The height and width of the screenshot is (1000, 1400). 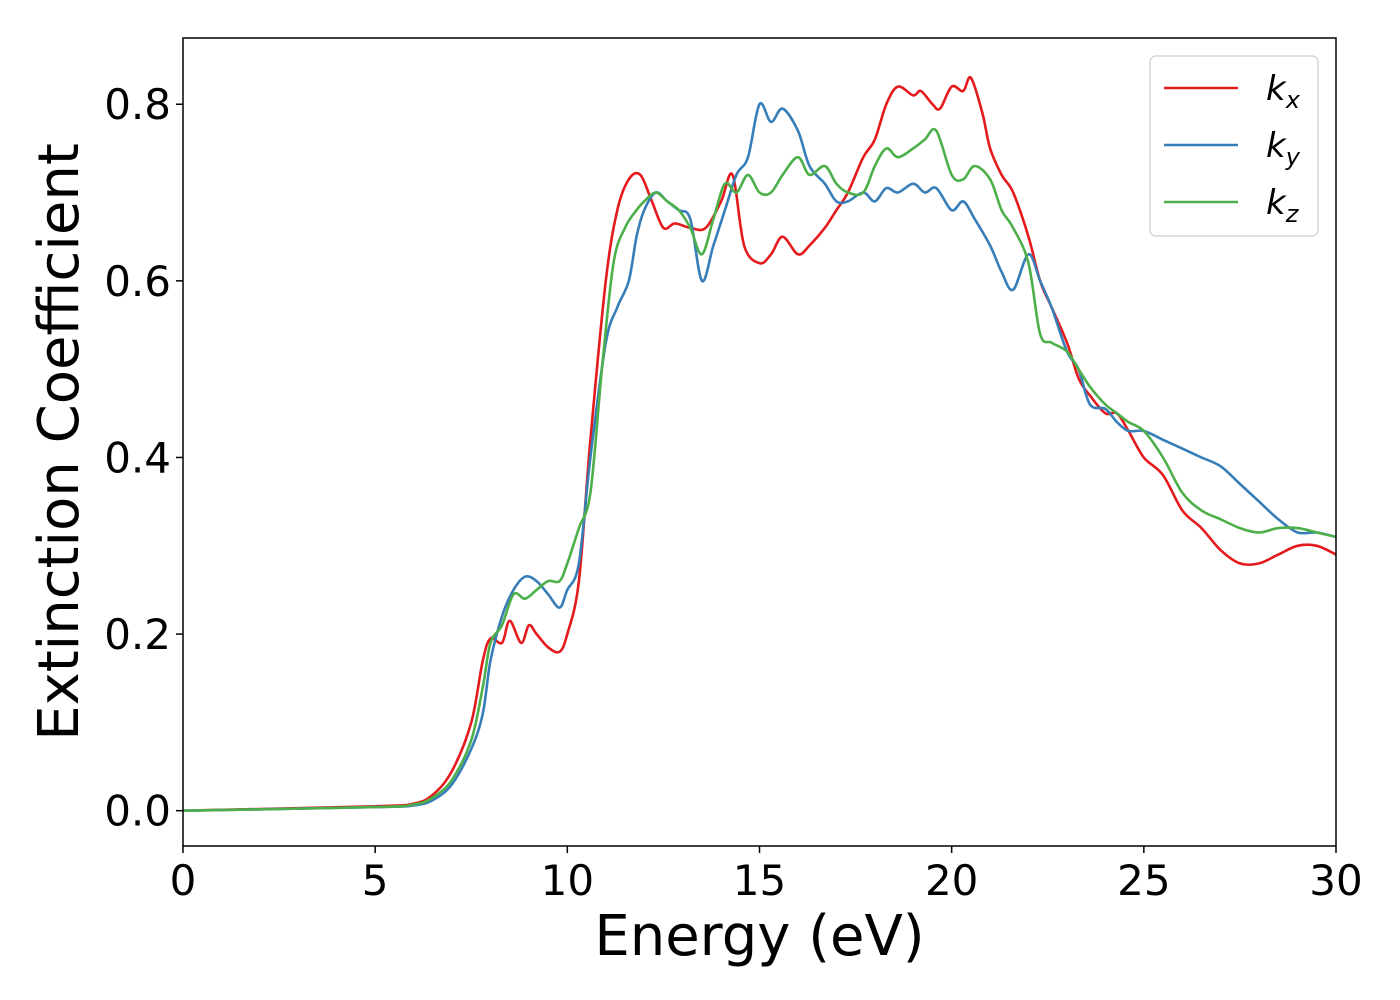 I want to click on legend: kx ky kz, so click(x=1234, y=146).